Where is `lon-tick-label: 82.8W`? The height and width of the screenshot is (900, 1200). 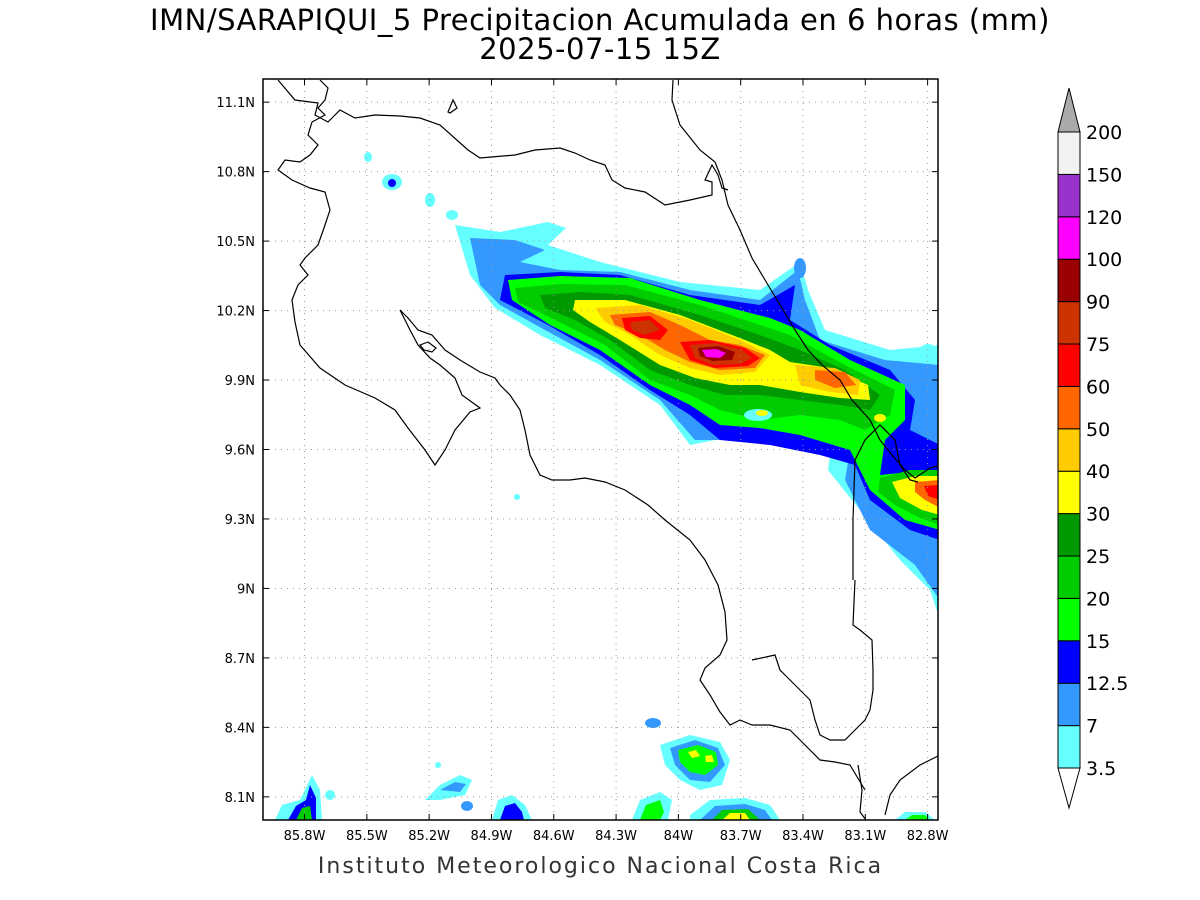
lon-tick-label: 82.8W is located at coordinates (928, 836).